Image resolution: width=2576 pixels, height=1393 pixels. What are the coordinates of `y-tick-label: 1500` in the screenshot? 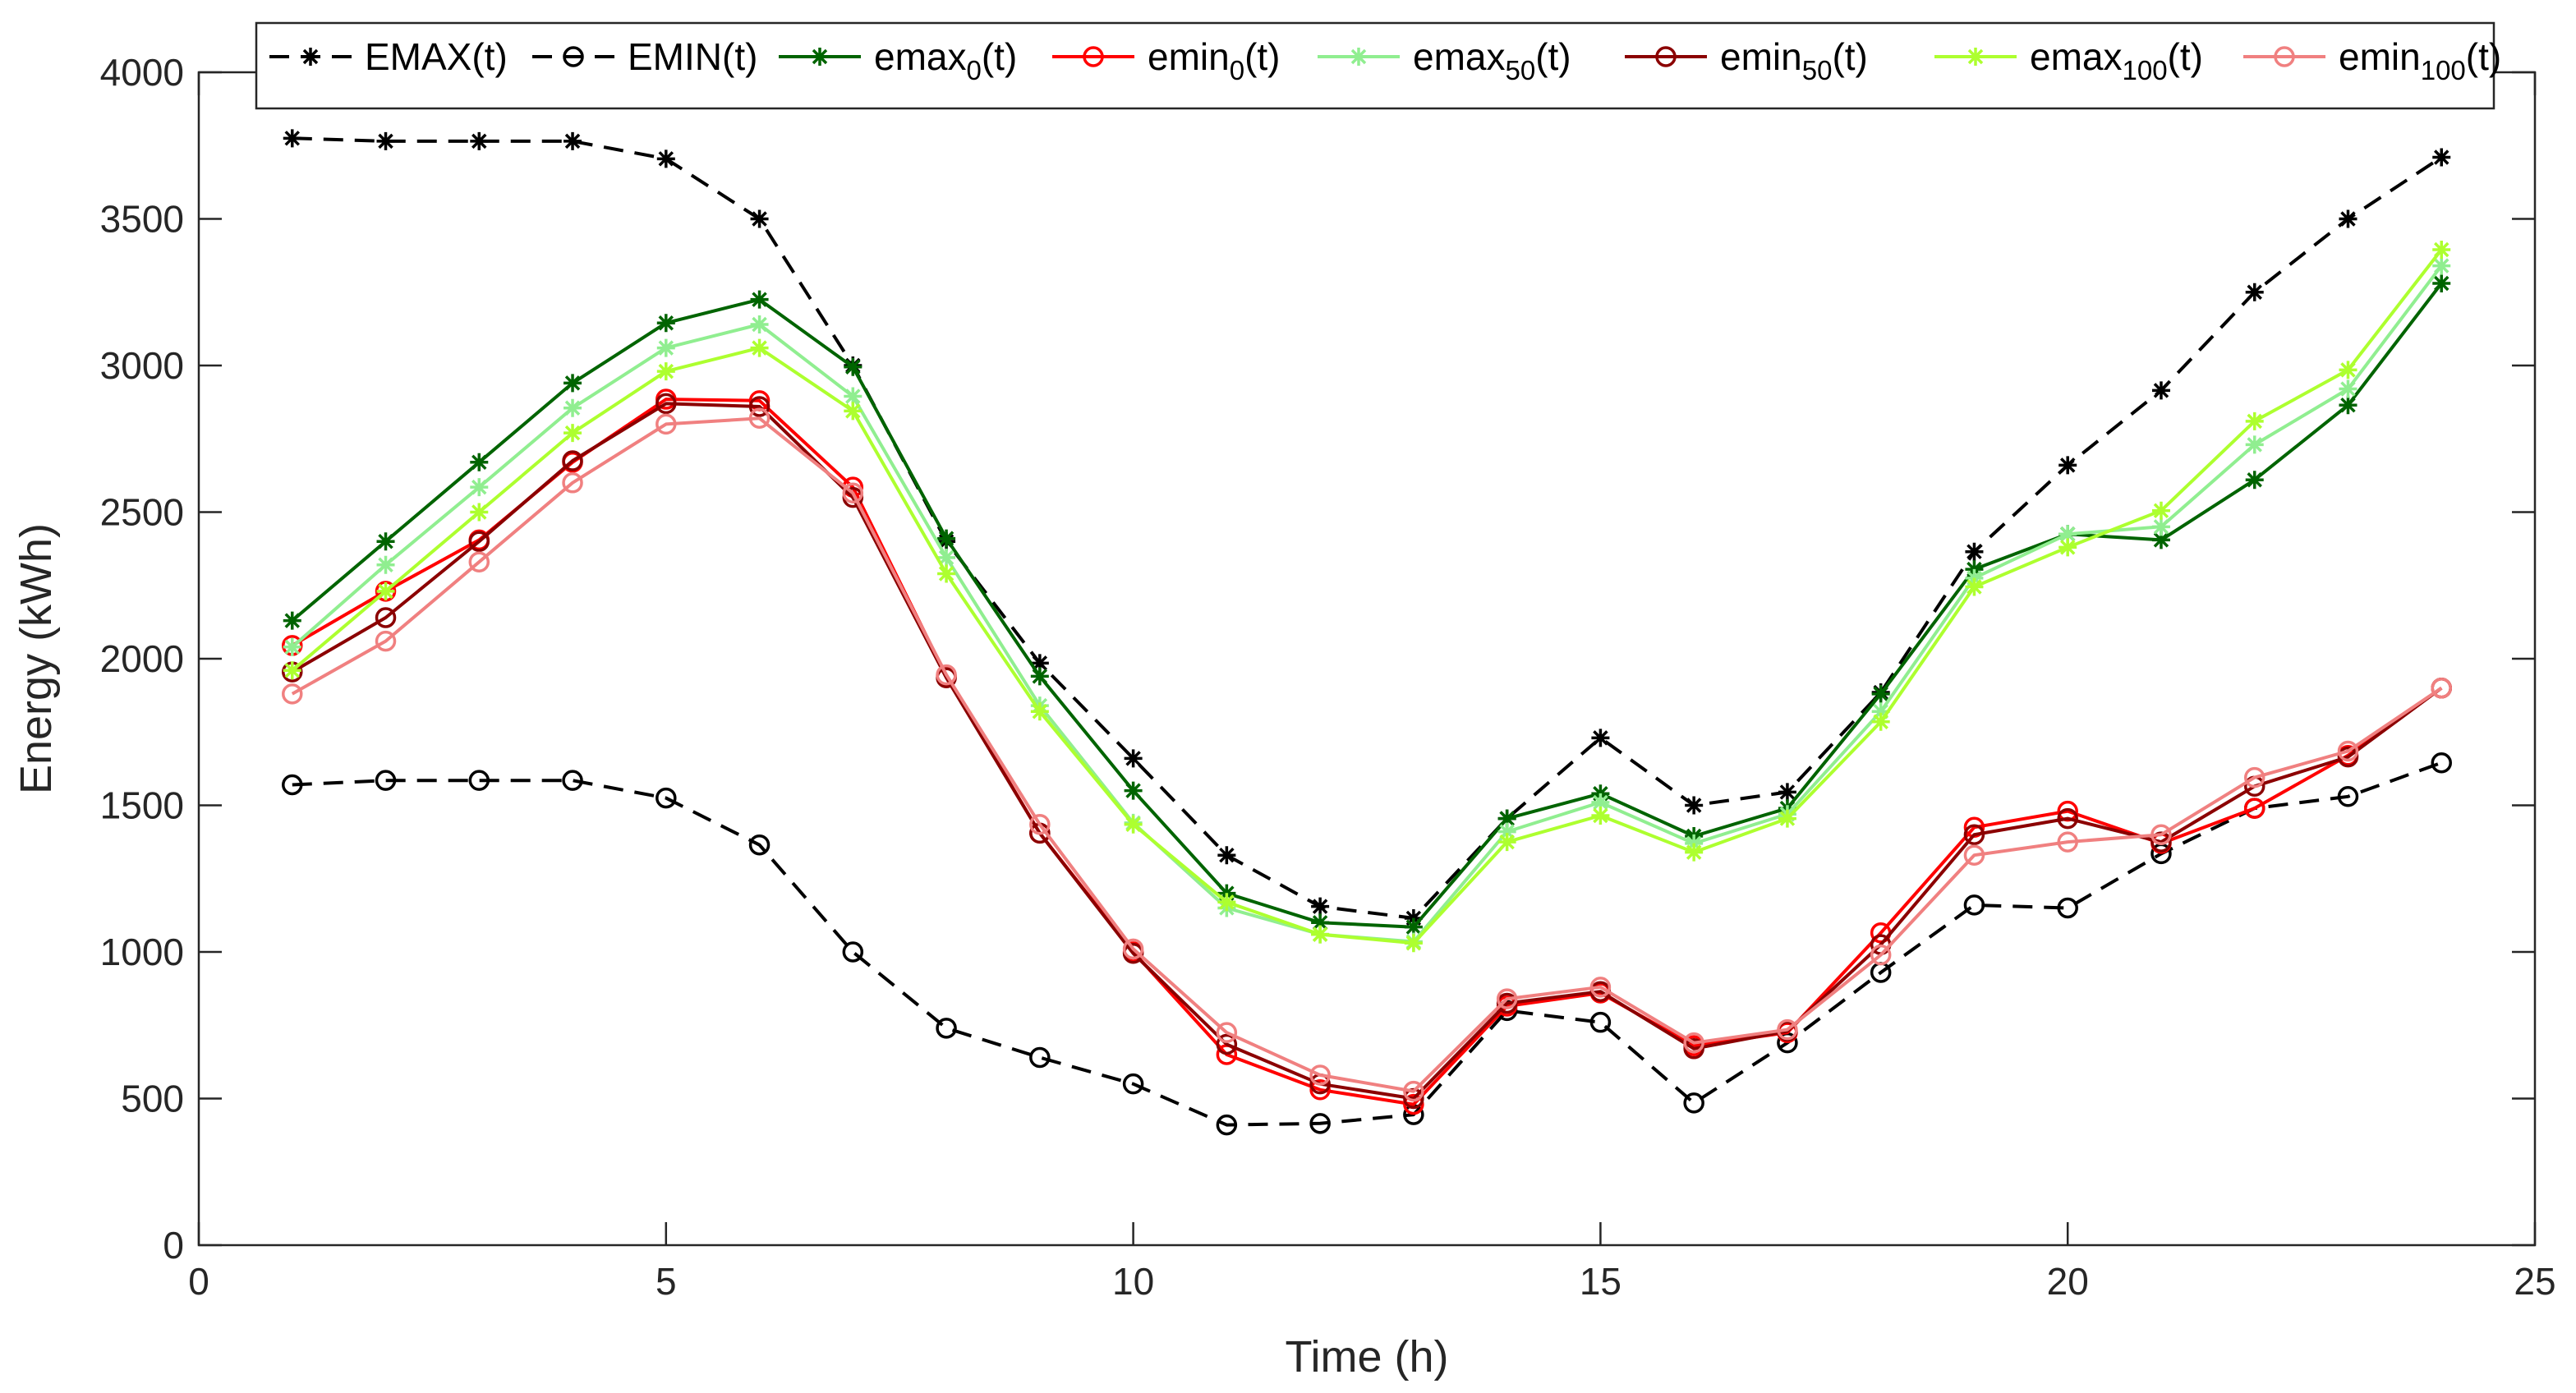 It's located at (142, 805).